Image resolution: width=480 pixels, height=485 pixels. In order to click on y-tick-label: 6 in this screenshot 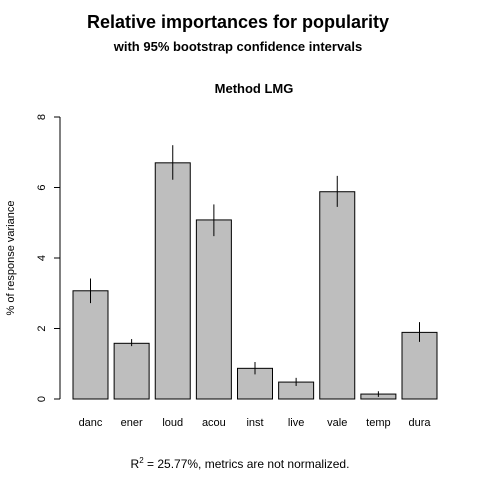, I will do `click(42, 187)`.